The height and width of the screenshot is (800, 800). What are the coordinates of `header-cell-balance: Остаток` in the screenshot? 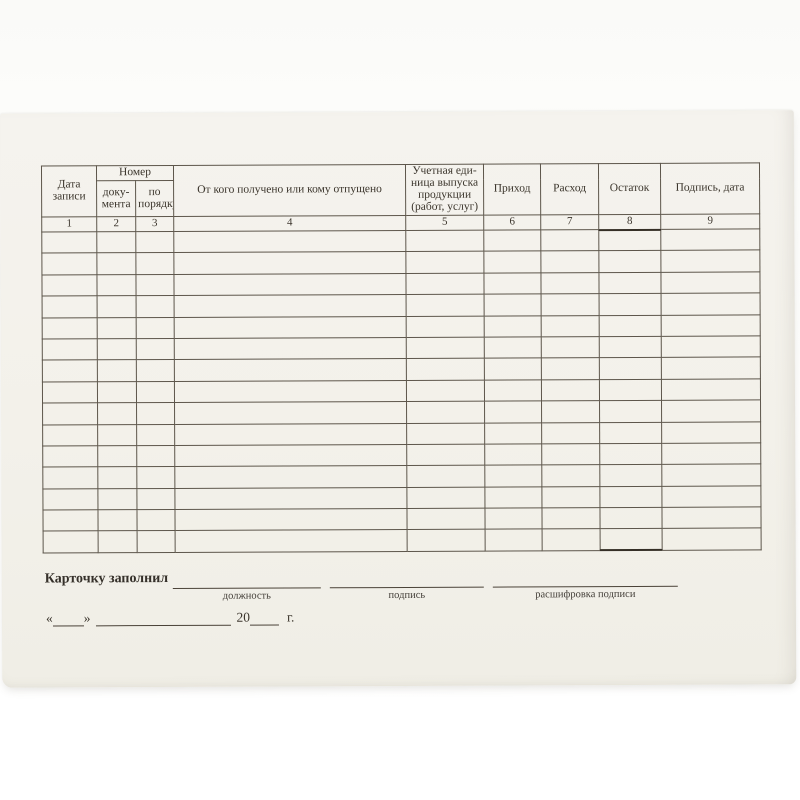 It's located at (629, 189).